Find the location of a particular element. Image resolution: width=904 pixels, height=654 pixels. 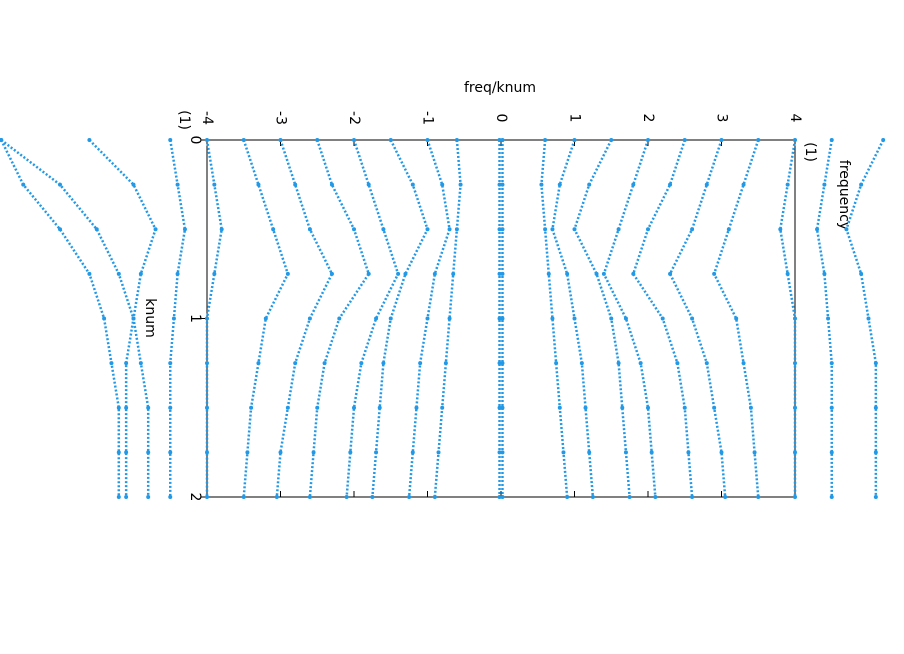

x-tick-label: 0 is located at coordinates (501, 118).